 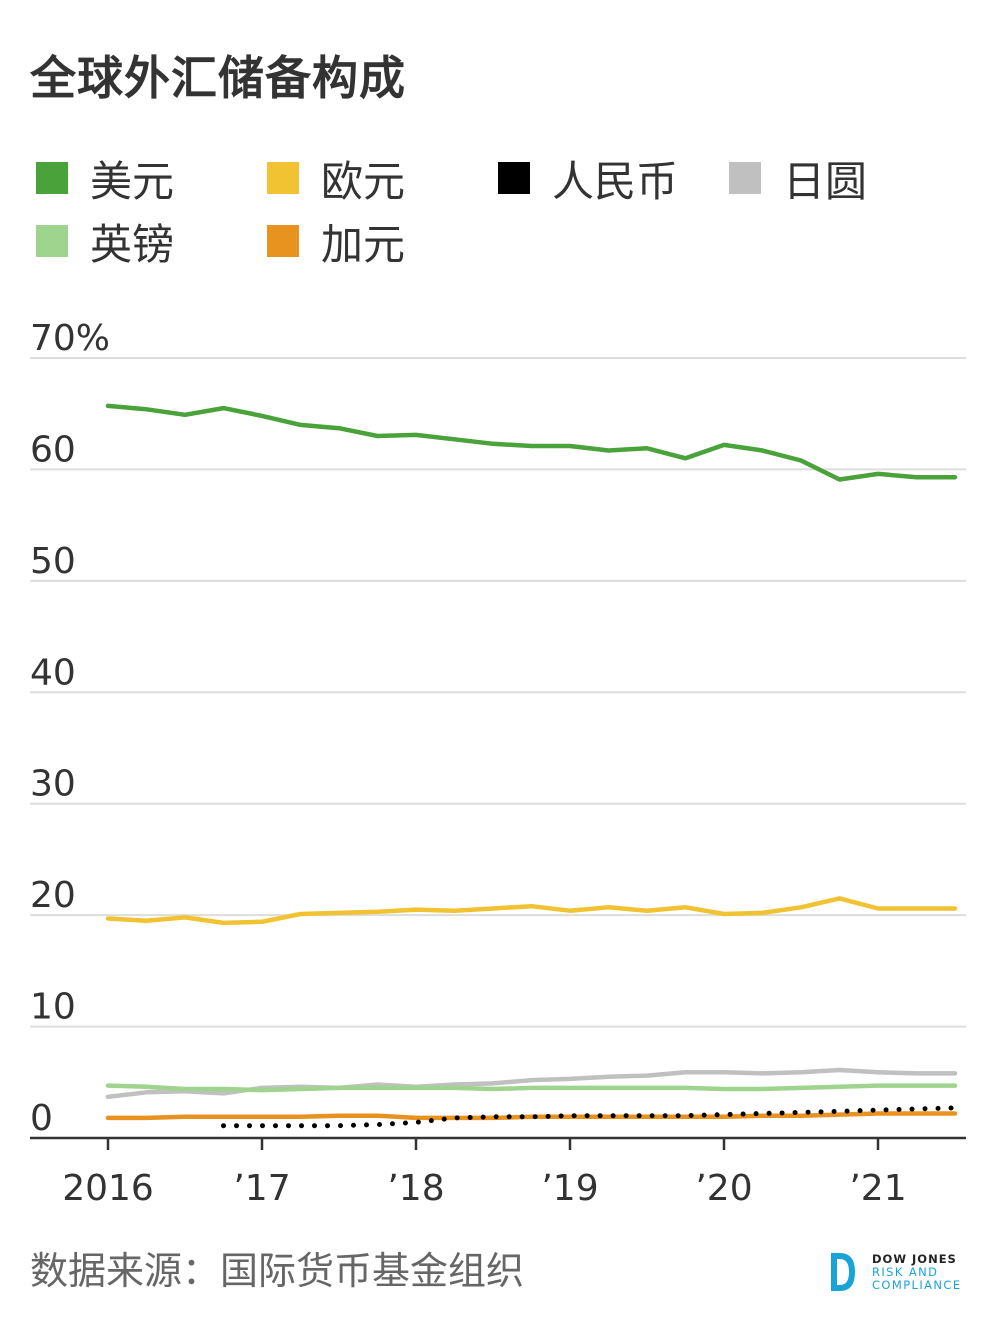 I want to click on logo-line-compliance: COMPLIANCE, so click(x=917, y=1284).